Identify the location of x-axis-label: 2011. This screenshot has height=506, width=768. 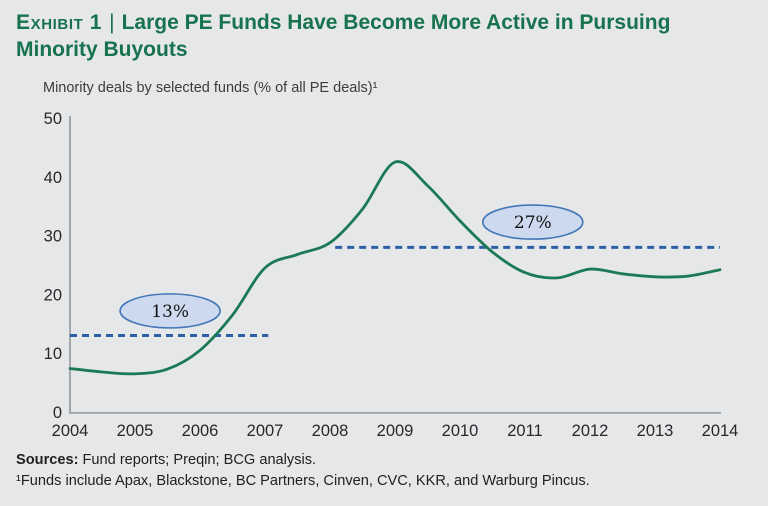
(524, 431).